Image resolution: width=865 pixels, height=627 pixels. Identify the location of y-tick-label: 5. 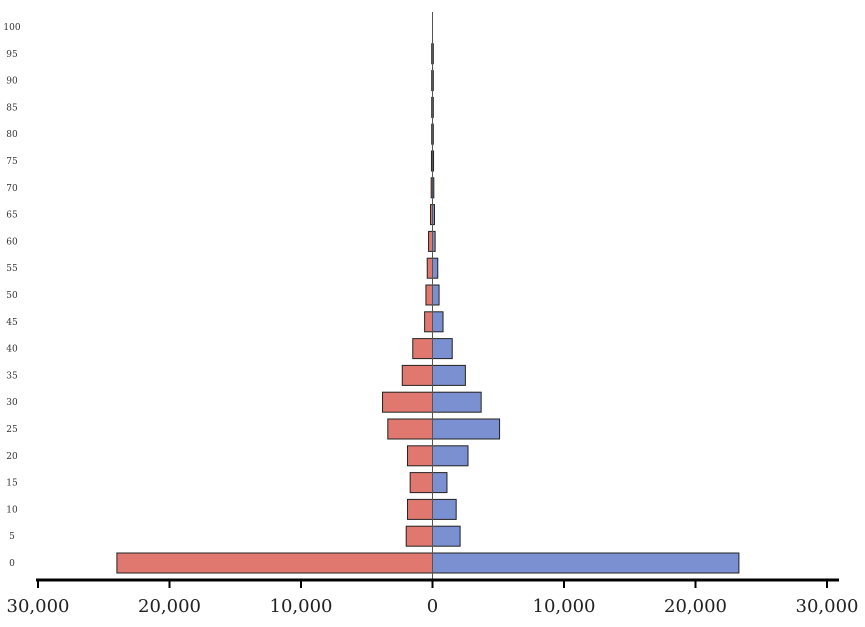
(12, 537).